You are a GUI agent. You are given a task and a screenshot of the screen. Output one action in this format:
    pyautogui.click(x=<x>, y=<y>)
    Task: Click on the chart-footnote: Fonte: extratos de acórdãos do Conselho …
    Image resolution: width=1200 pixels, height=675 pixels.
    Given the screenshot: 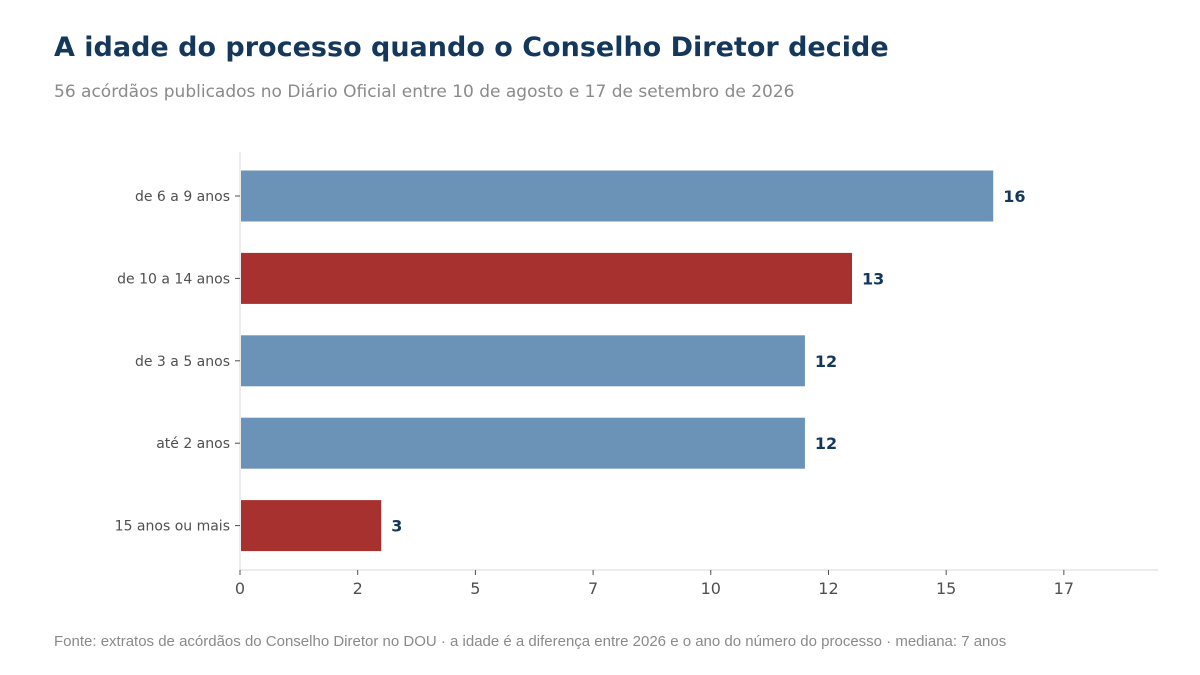 What is the action you would take?
    pyautogui.click(x=530, y=641)
    